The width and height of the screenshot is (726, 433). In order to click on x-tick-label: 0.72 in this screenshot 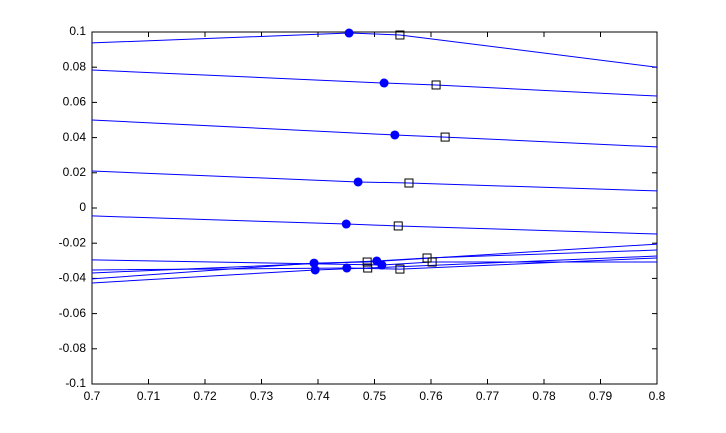, I will do `click(205, 396)`.